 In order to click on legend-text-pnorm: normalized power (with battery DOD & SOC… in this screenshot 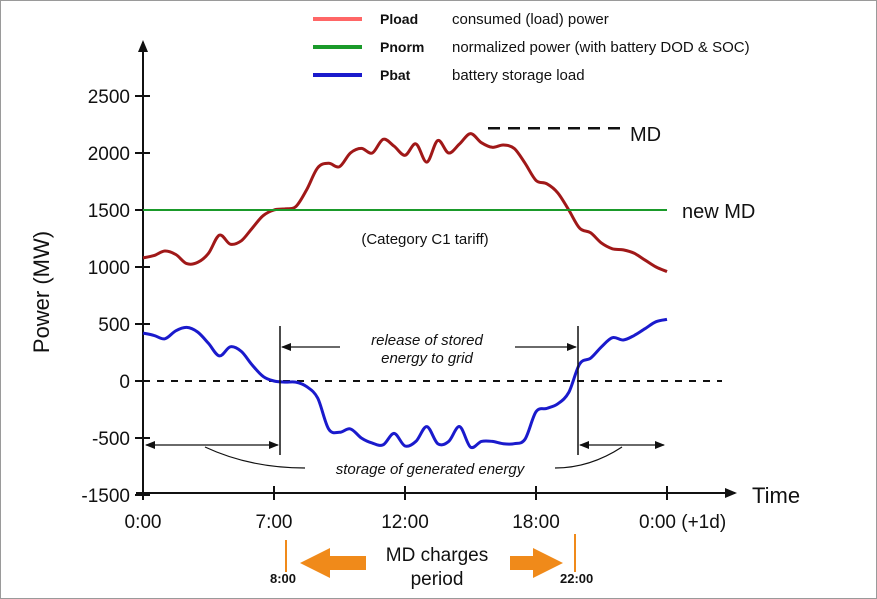, I will do `click(601, 47)`.